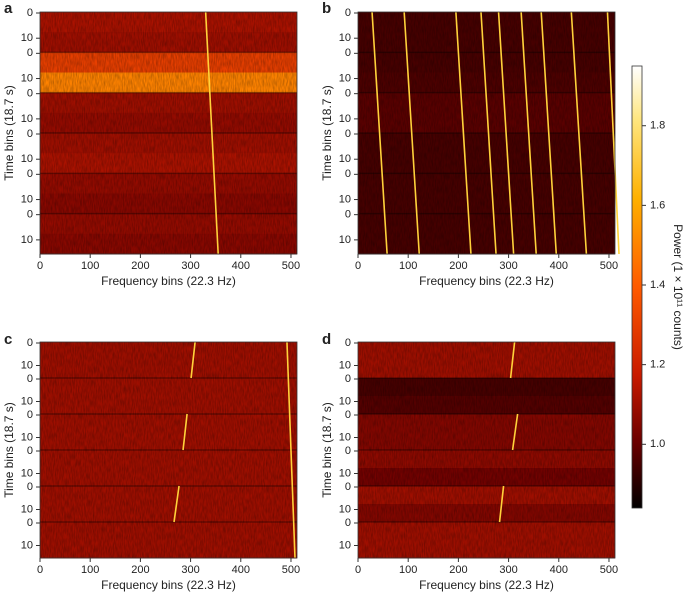 Image resolution: width=685 pixels, height=599 pixels. I want to click on colorbar-tick-label: 1.2, so click(657, 365).